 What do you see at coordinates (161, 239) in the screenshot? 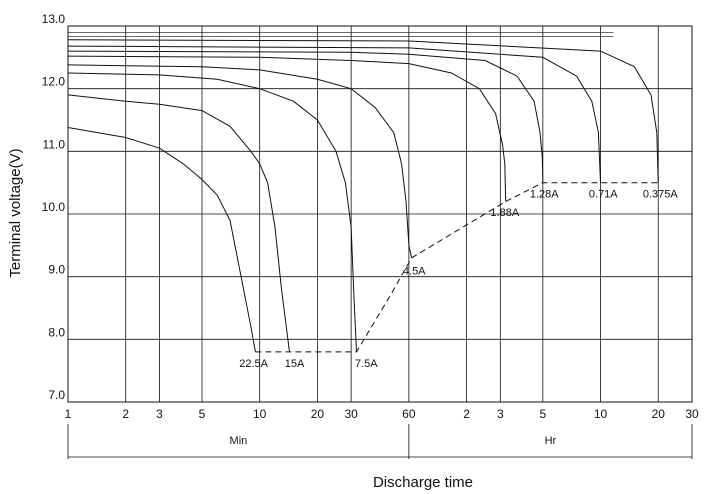
I see `curve-22.5A` at bounding box center [161, 239].